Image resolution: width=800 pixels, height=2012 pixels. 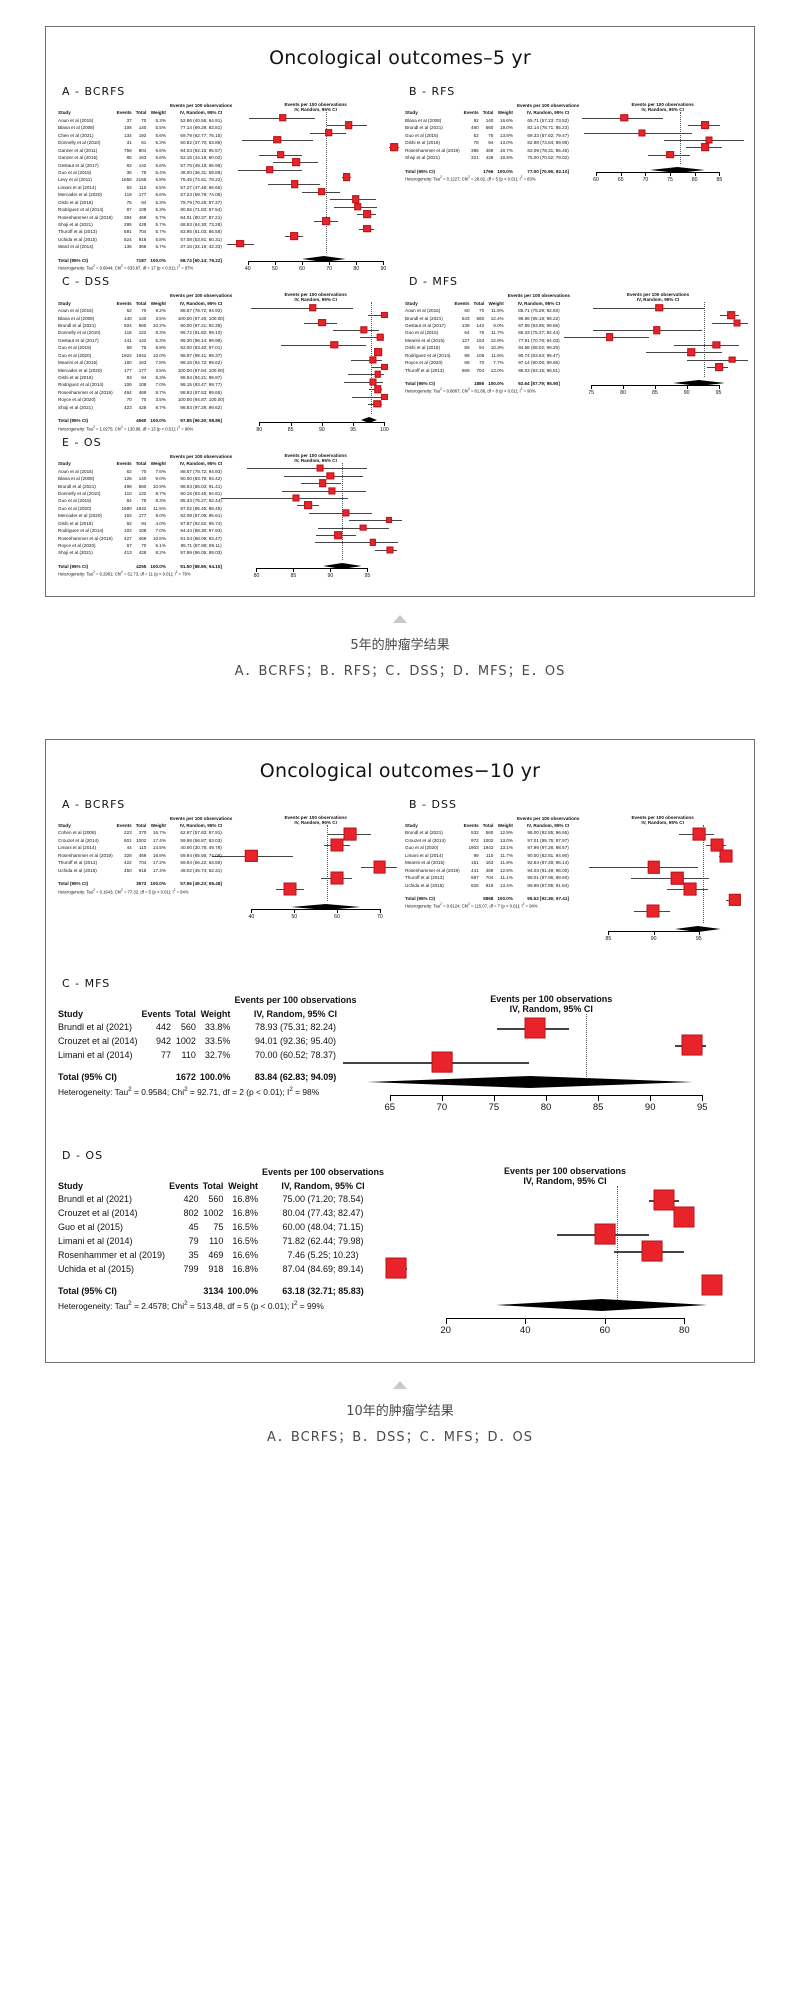 I want to click on cell-estimate: 92.00 (83.40; 97.01), so click(x=201, y=348).